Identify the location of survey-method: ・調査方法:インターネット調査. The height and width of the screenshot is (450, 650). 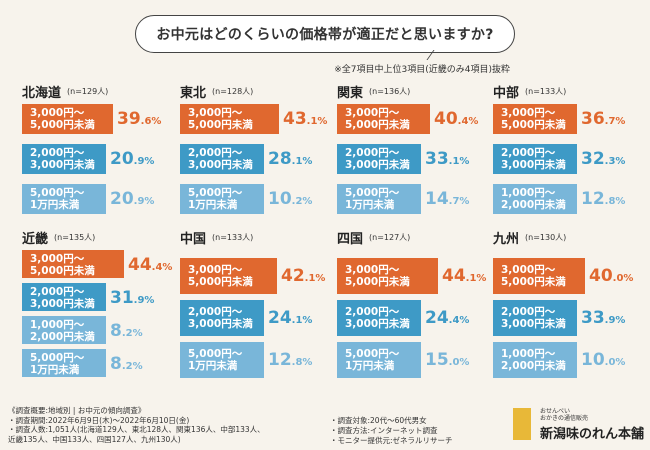
(384, 430).